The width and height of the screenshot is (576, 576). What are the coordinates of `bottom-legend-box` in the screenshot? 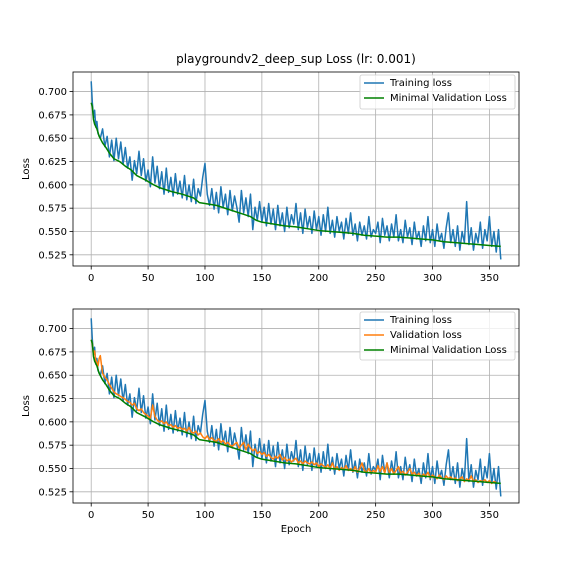 It's located at (437, 336).